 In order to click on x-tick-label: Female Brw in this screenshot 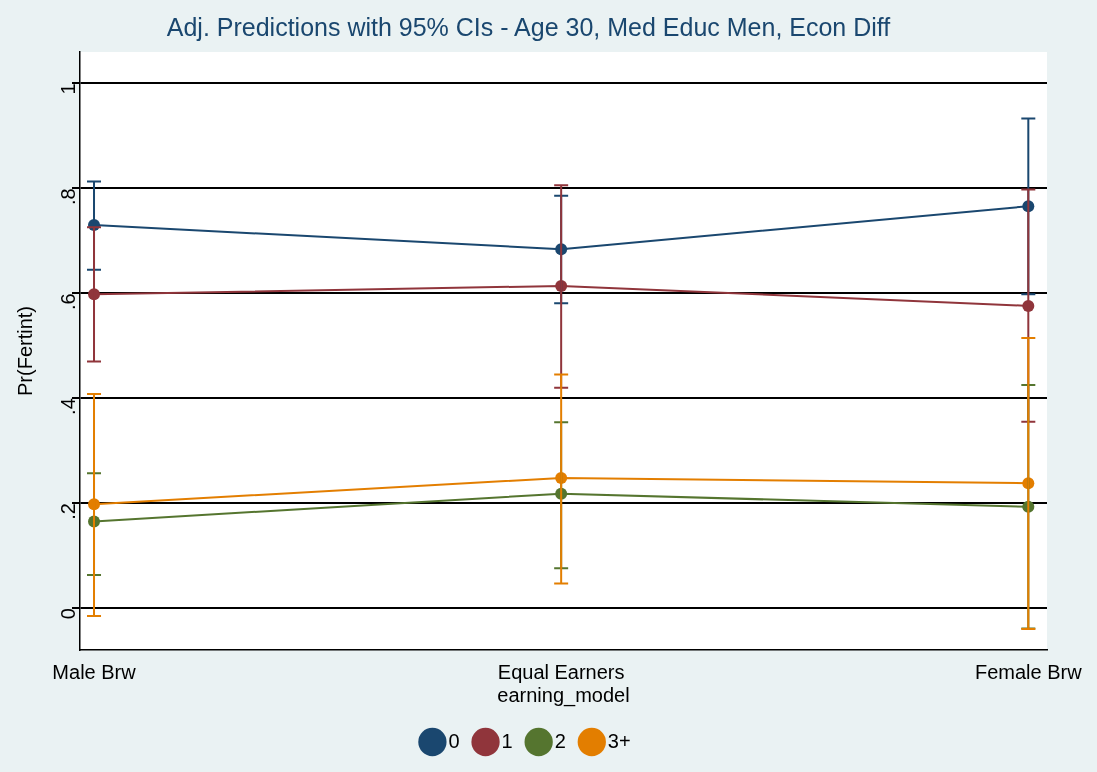, I will do `click(1028, 671)`.